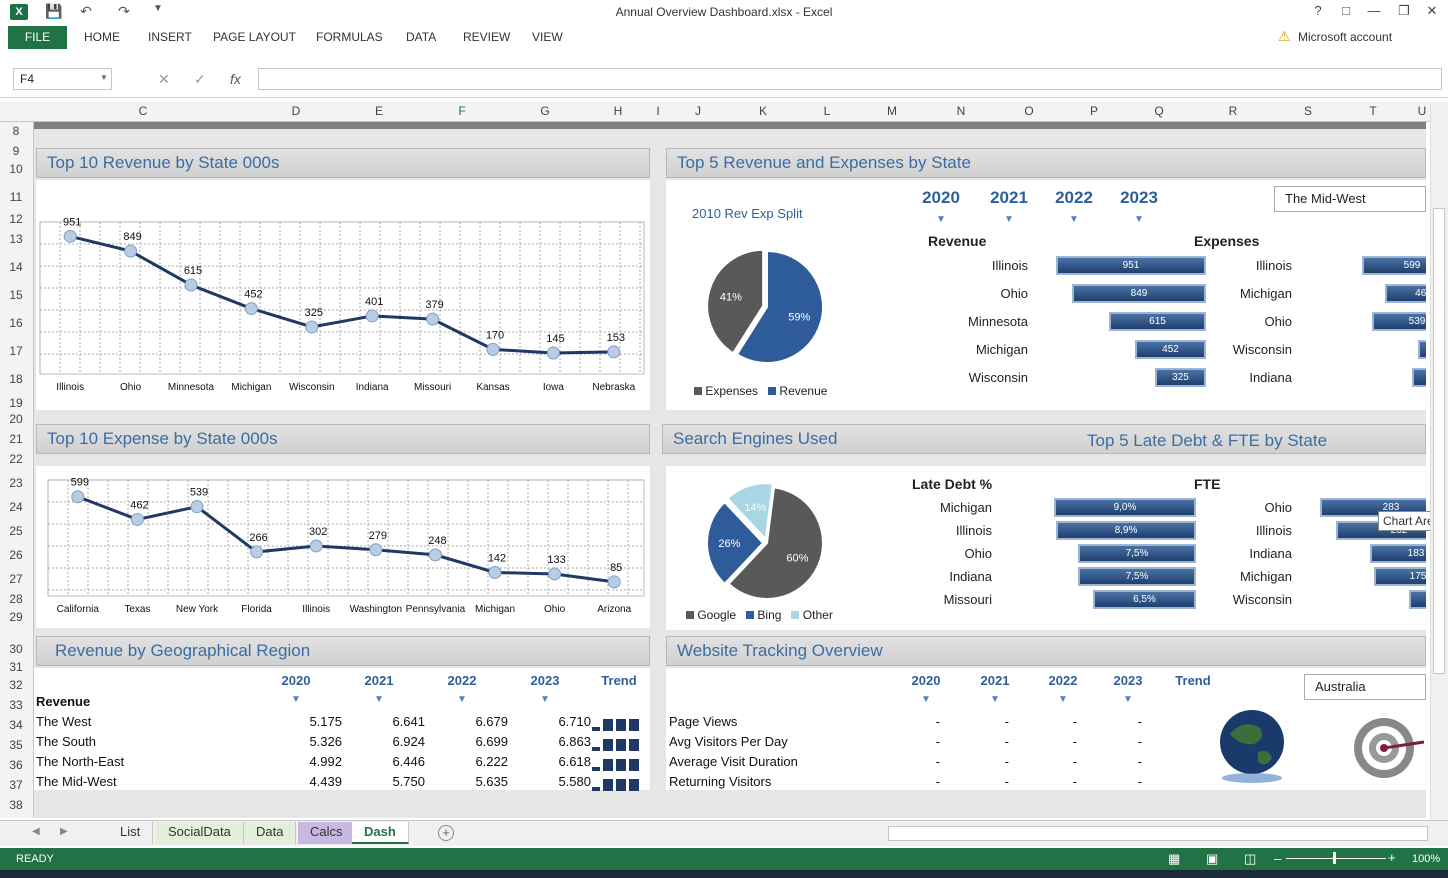  I want to click on search-slice-other, so click(750, 512).